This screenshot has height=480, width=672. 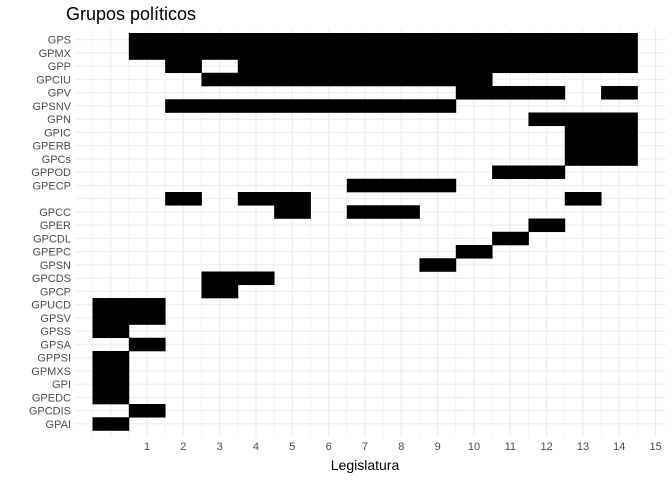 I want to click on y-tick-label: GPUCD, so click(x=51, y=306).